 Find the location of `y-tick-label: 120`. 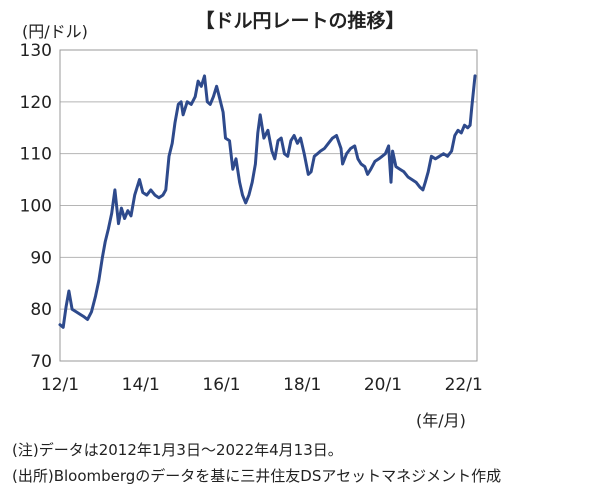

y-tick-label: 120 is located at coordinates (36, 103).